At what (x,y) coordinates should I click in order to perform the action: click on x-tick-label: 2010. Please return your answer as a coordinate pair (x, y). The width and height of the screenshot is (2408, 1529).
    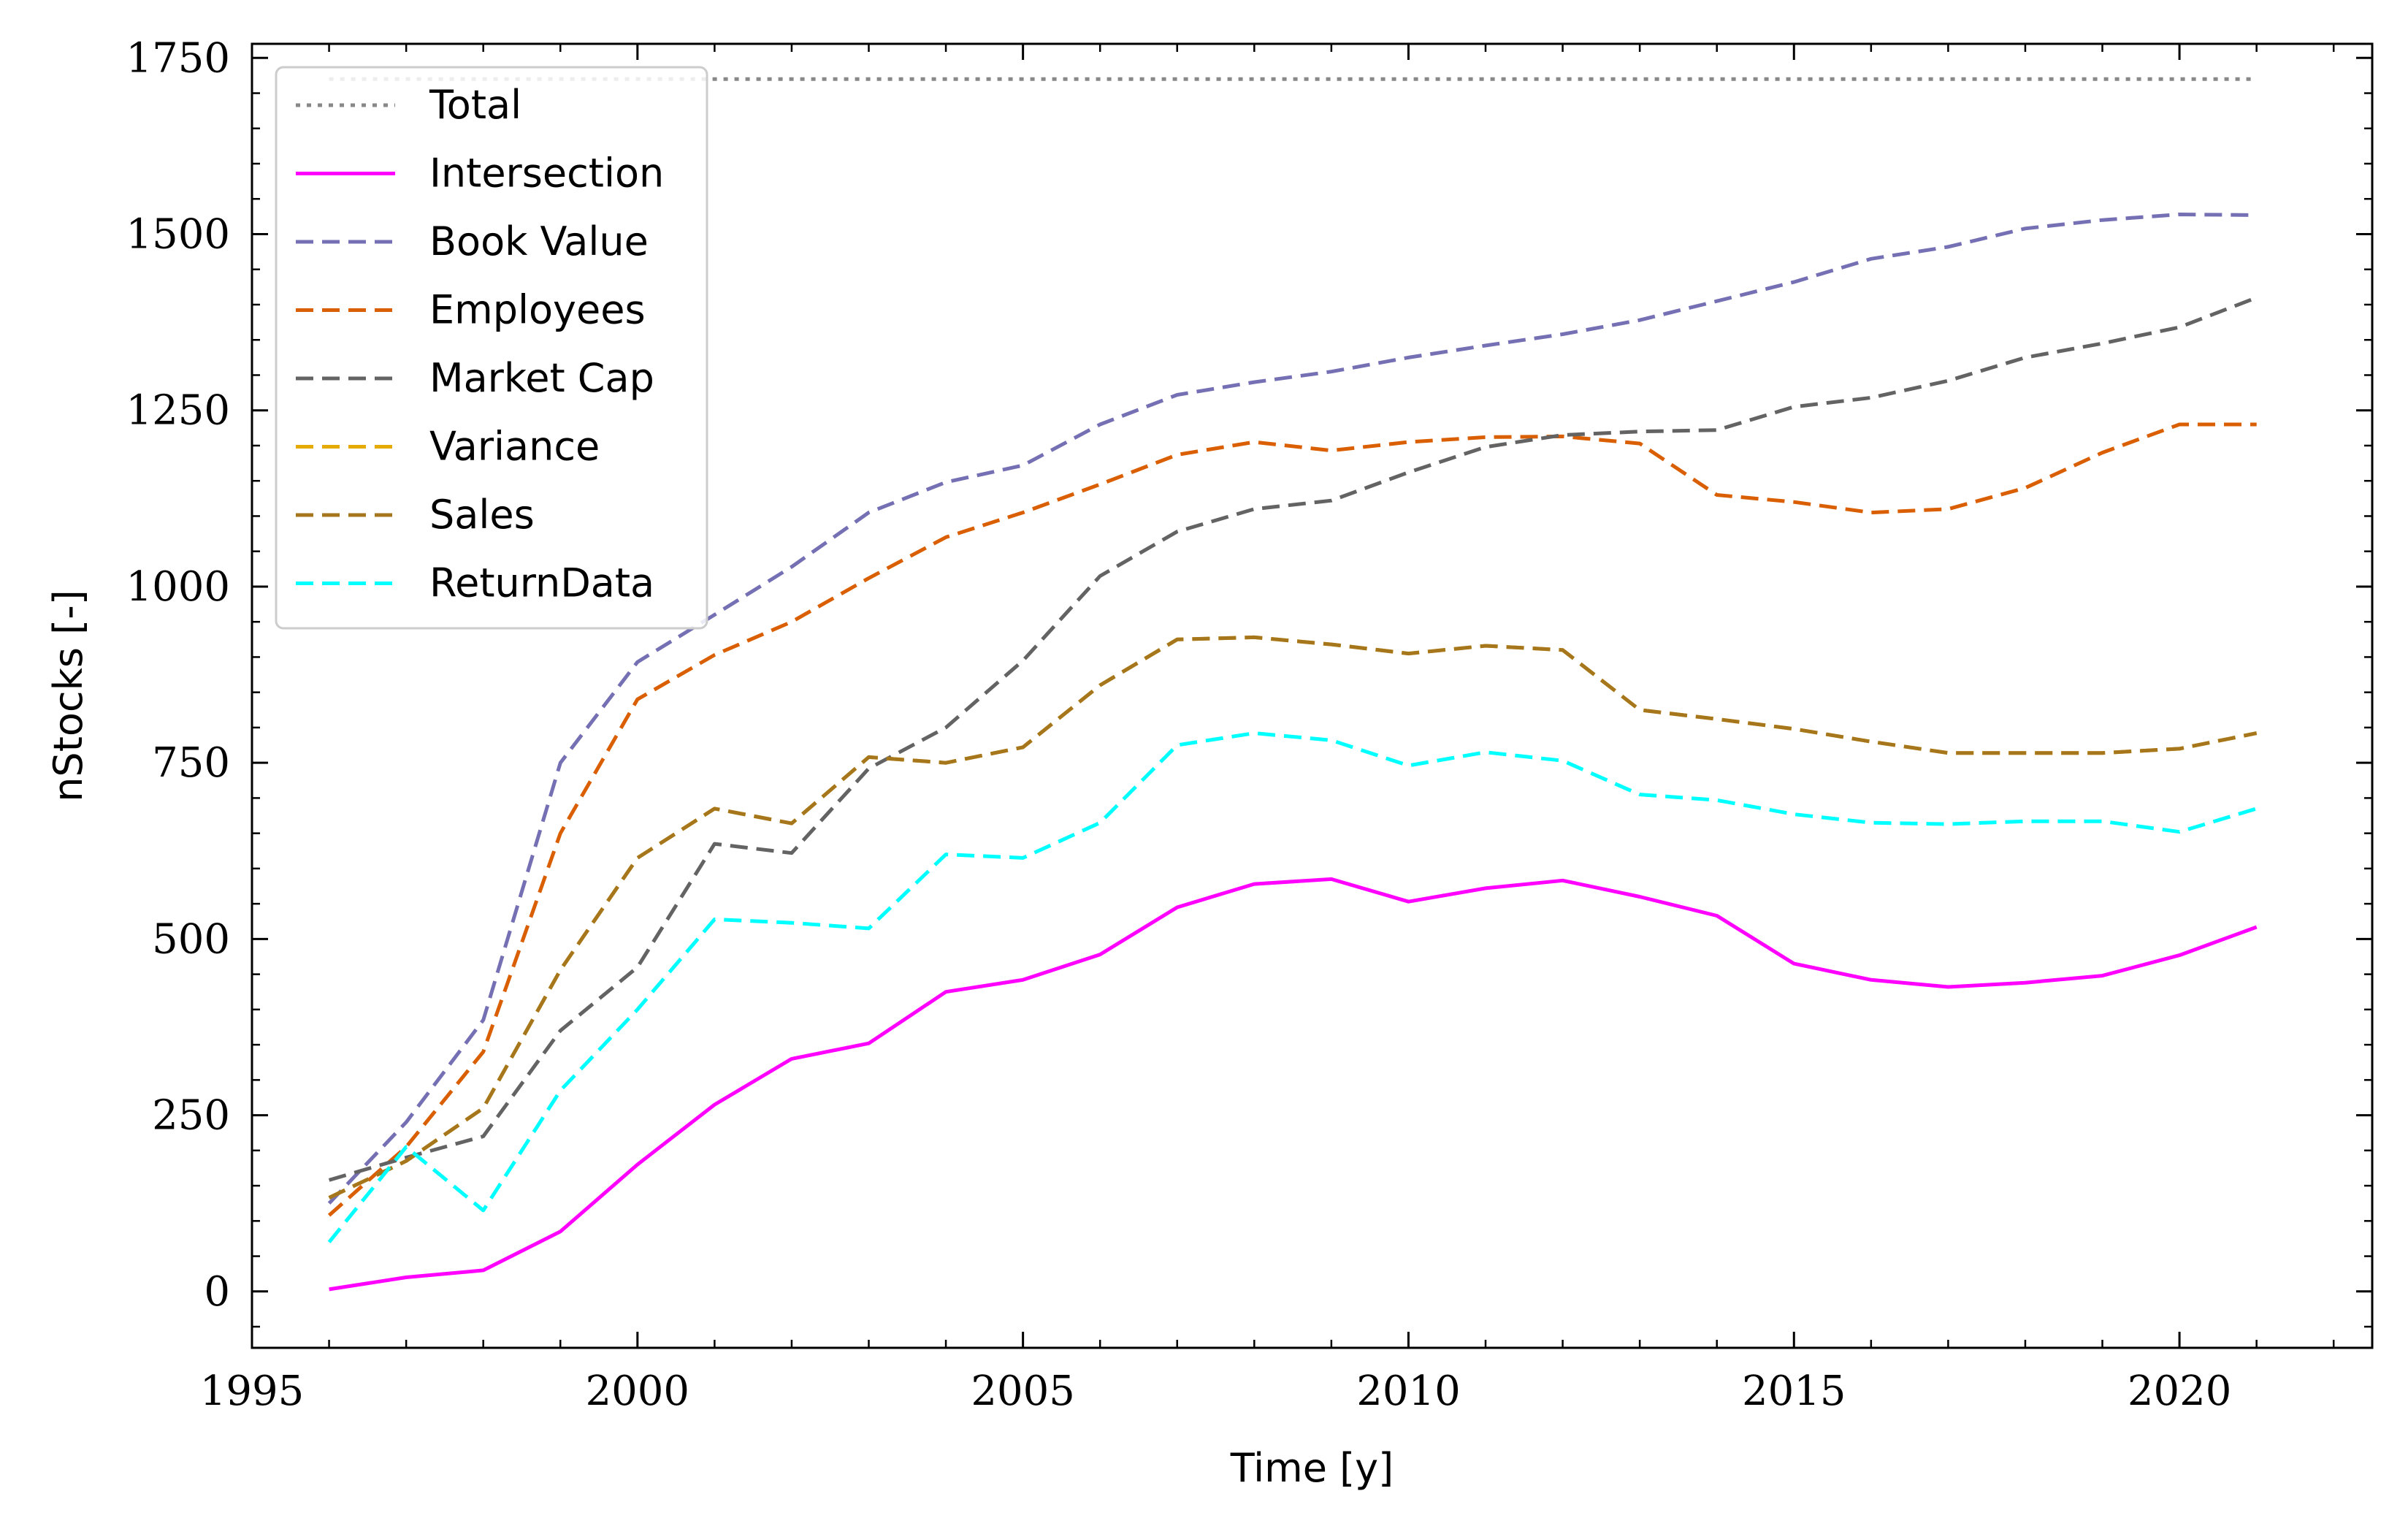
    Looking at the image, I should click on (1408, 1391).